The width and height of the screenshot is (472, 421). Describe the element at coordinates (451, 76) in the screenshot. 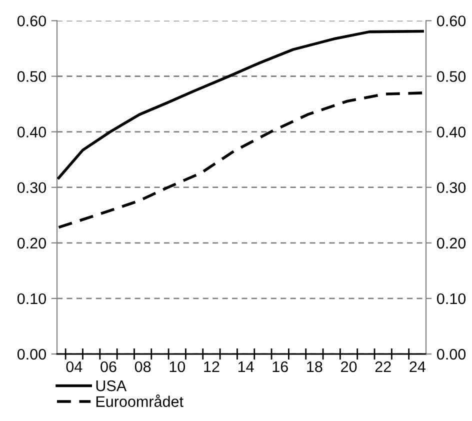

I see `y2-tick-label: 0.50` at that location.